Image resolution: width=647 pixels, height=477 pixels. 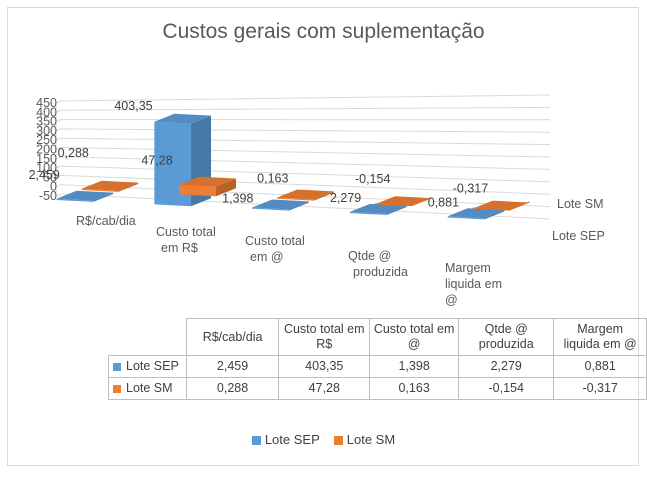 I want to click on table-header-cell: R$/cab/dia, so click(x=232, y=337).